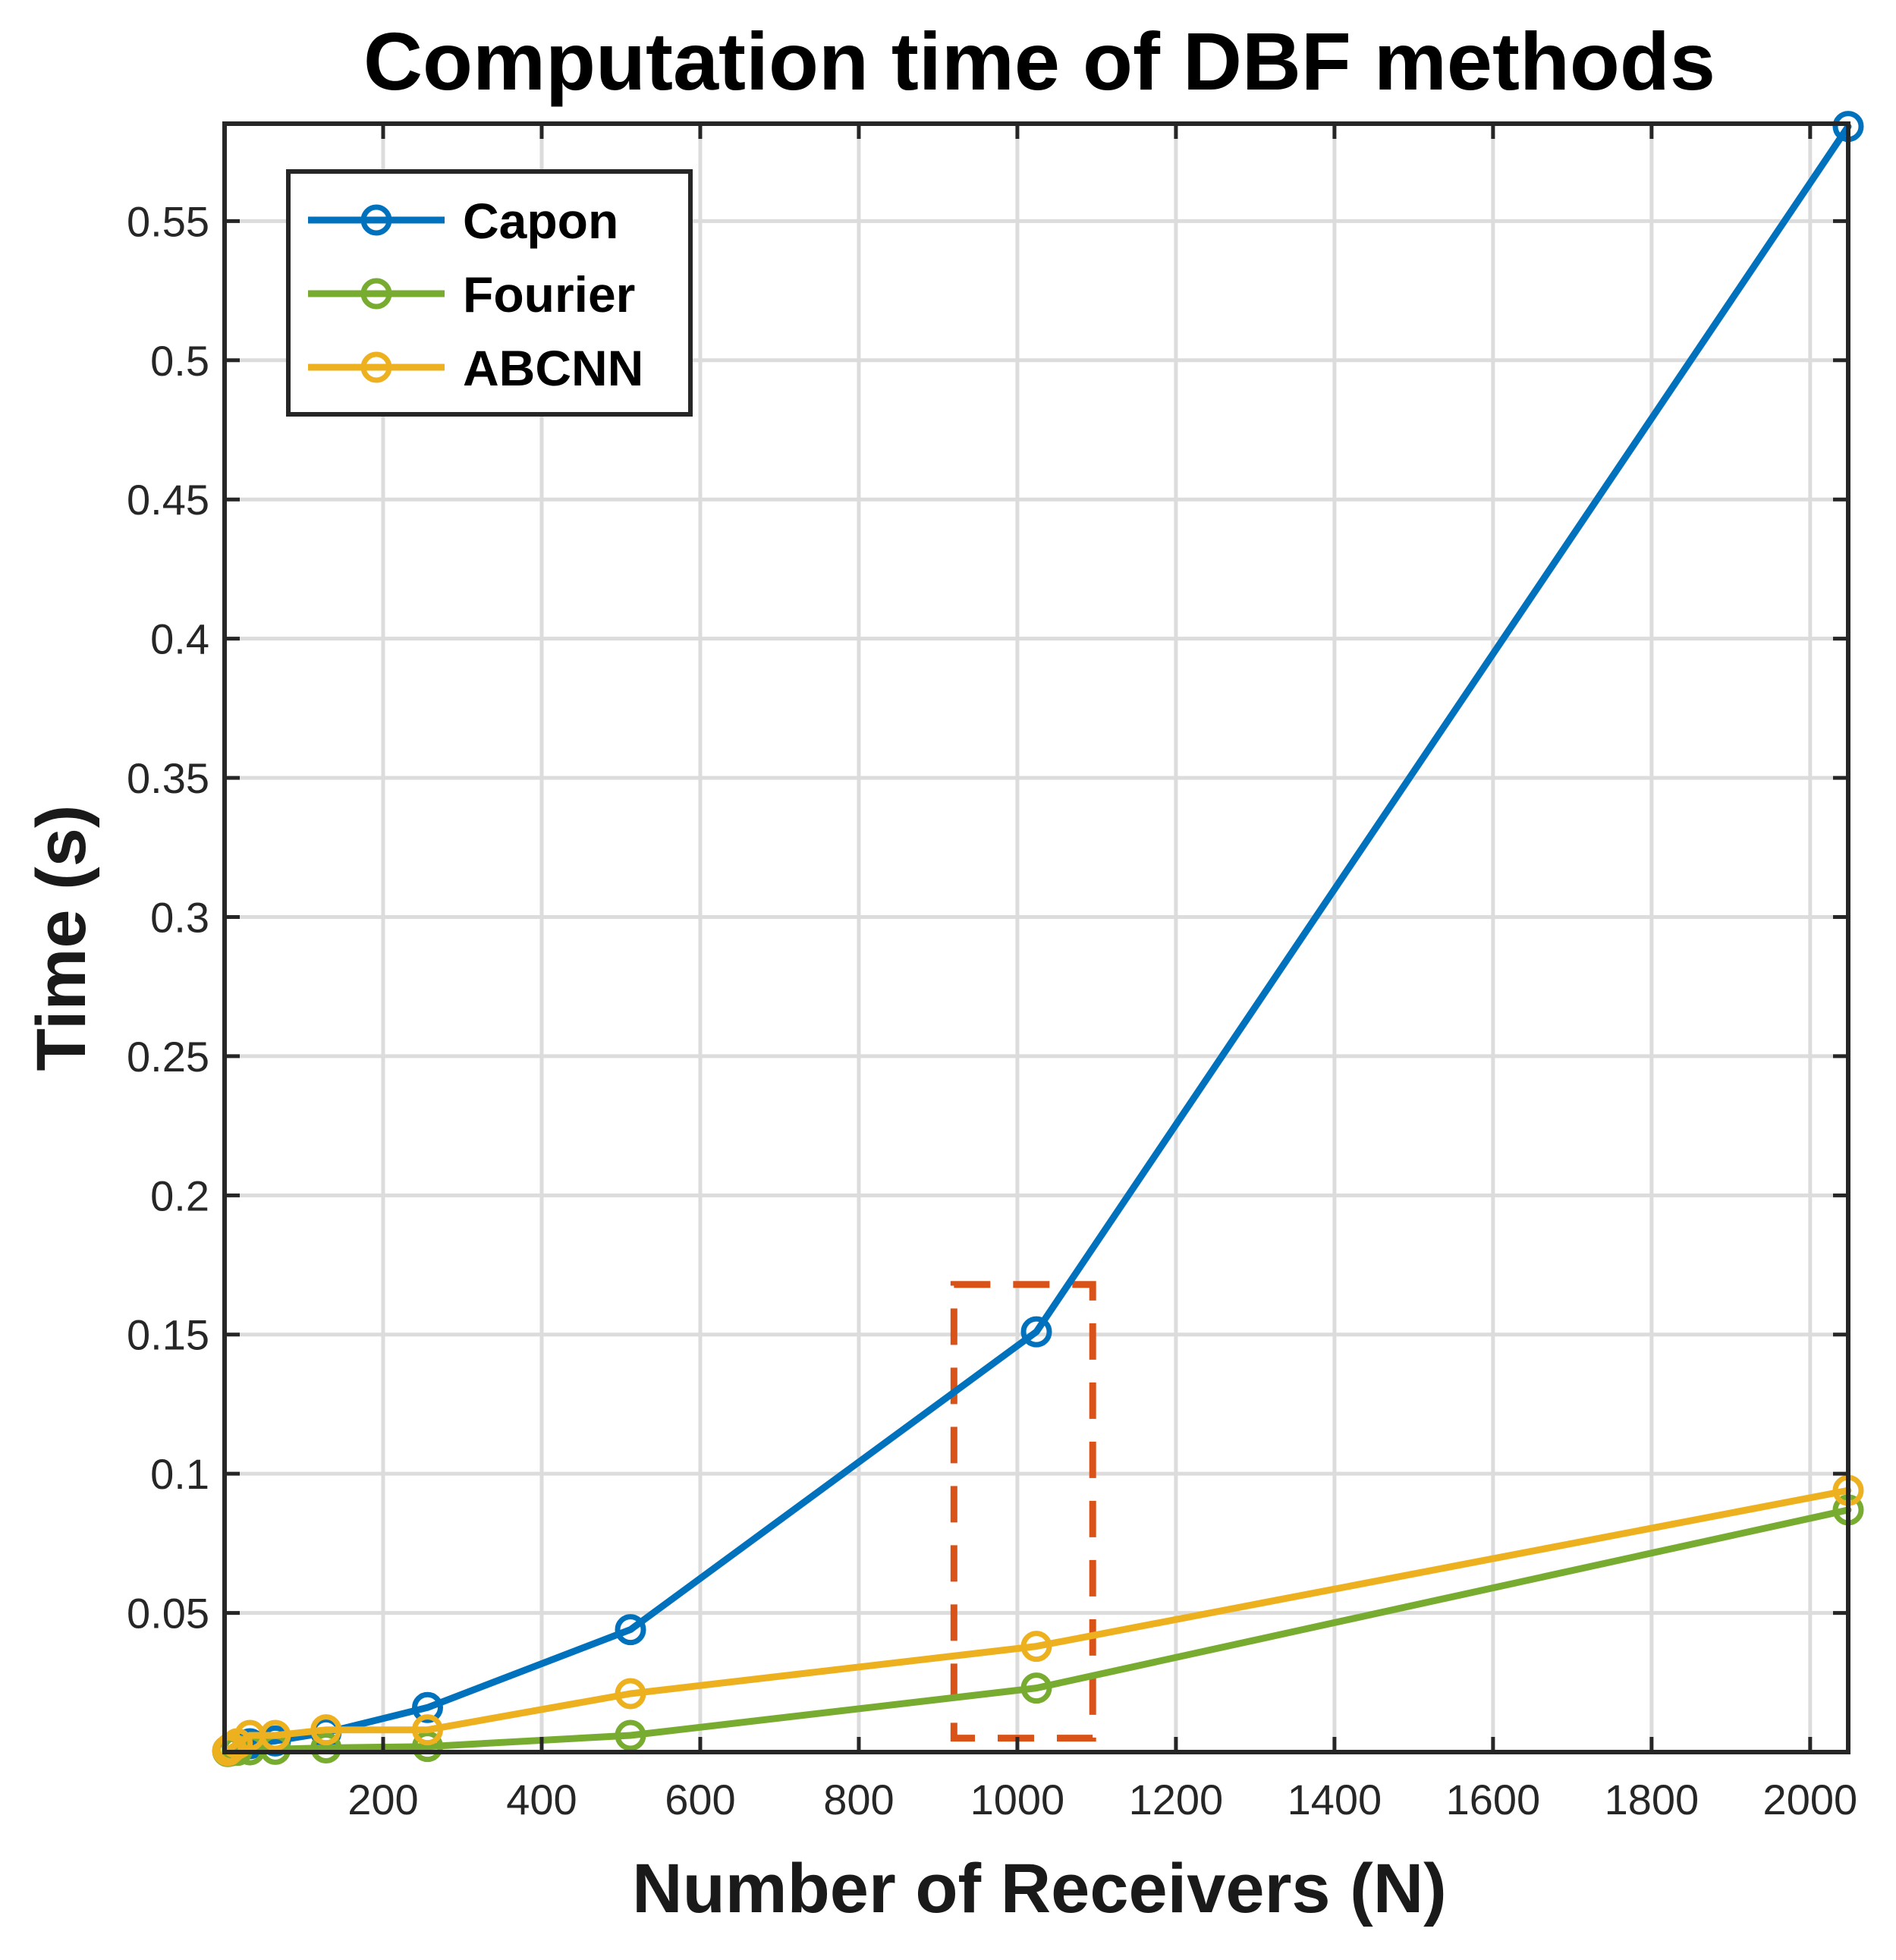 Image resolution: width=1896 pixels, height=1960 pixels. What do you see at coordinates (376, 367) in the screenshot?
I see `legend-marker-abcnn` at bounding box center [376, 367].